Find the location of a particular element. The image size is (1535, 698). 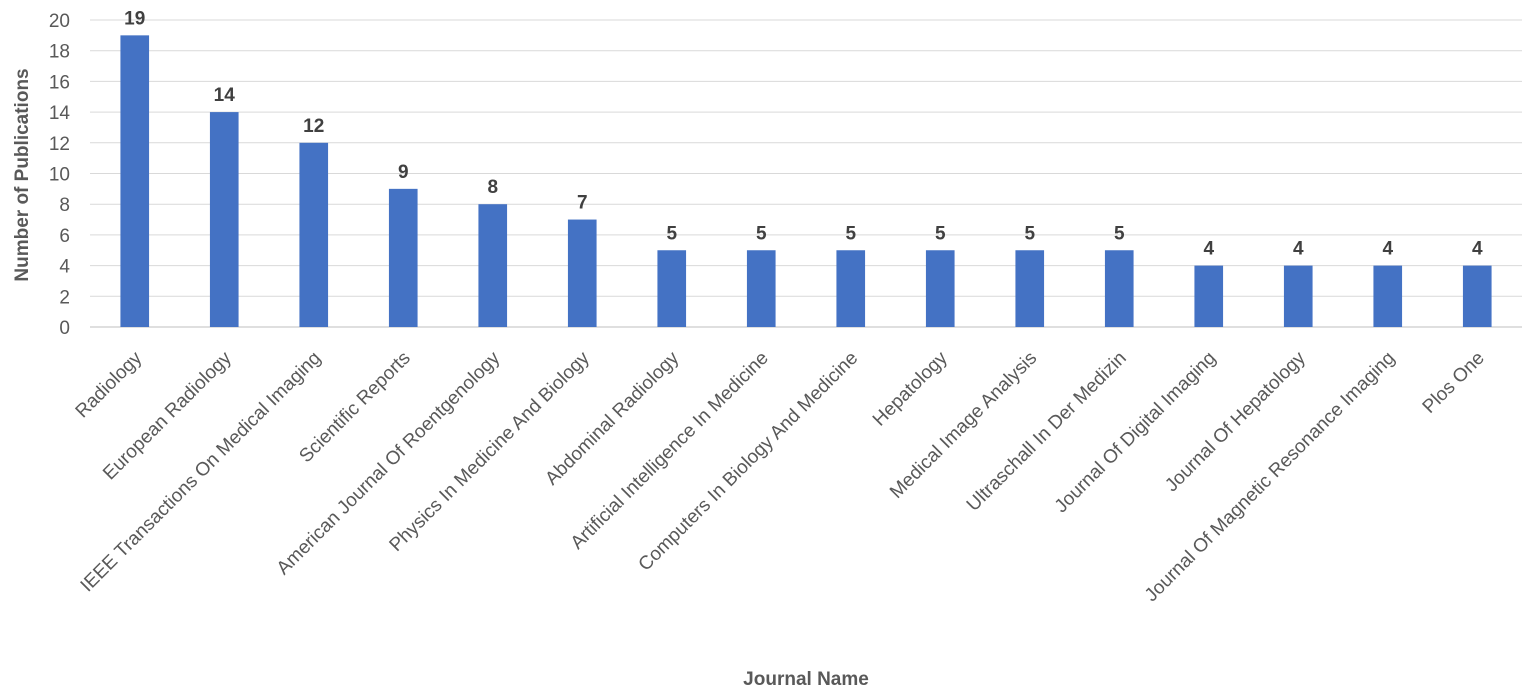

y-tick-label: 10 is located at coordinates (59, 175).